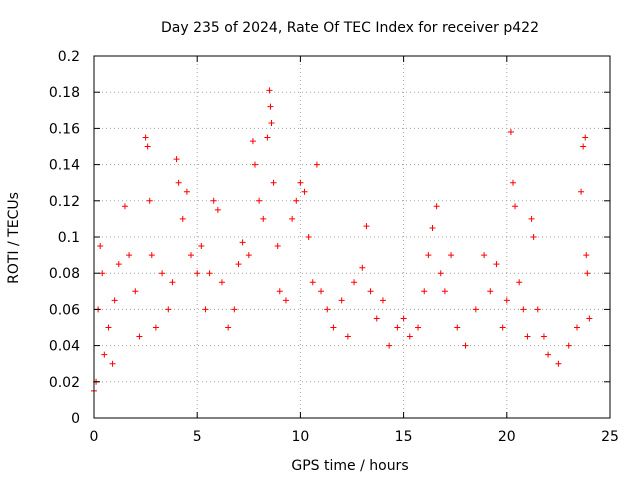 This screenshot has height=480, width=640. Describe the element at coordinates (64, 347) in the screenshot. I see `y-tick-label: 0.04` at that location.